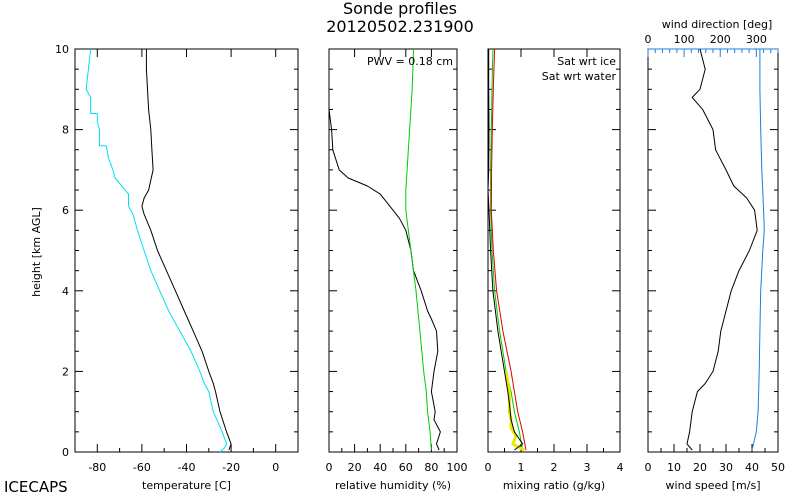  Describe the element at coordinates (36, 487) in the screenshot. I see `footer-label: ICECAPS` at that location.